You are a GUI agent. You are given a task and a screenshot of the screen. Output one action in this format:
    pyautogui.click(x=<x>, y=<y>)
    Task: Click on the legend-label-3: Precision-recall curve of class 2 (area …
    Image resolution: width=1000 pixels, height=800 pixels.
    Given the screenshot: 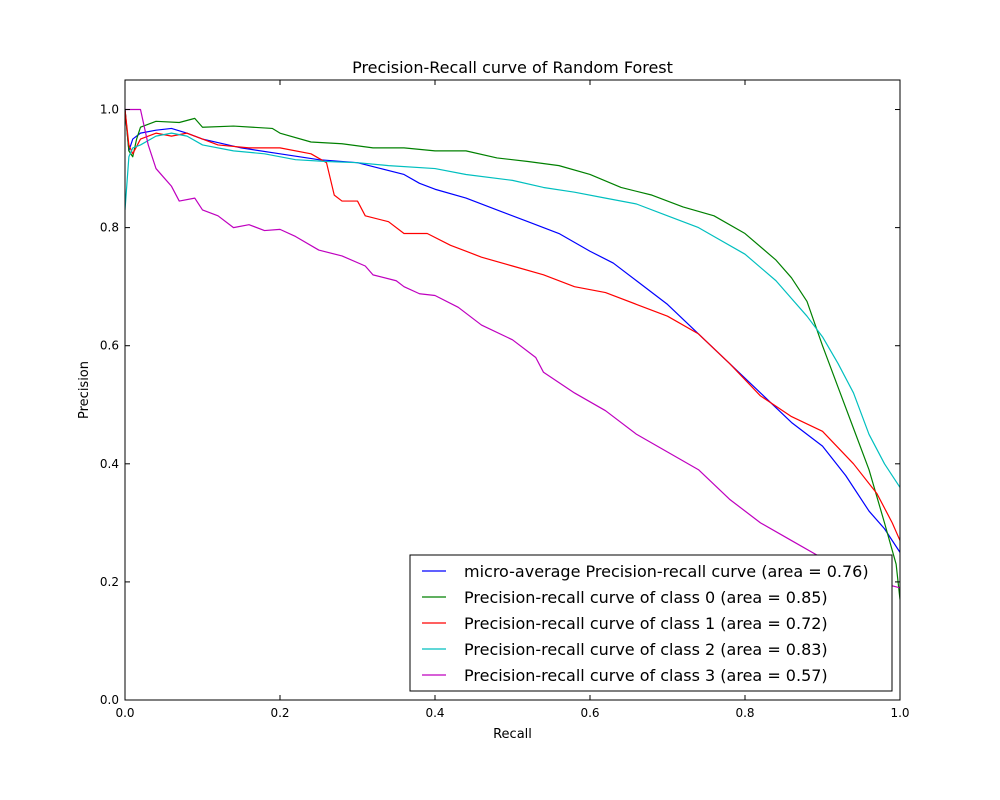 What is the action you would take?
    pyautogui.click(x=646, y=649)
    